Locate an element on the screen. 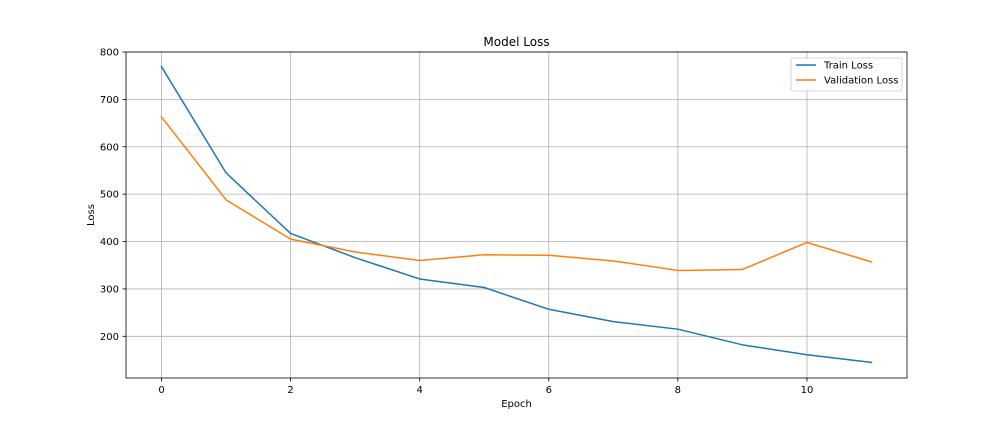  x-tick-label: 10 is located at coordinates (807, 390).